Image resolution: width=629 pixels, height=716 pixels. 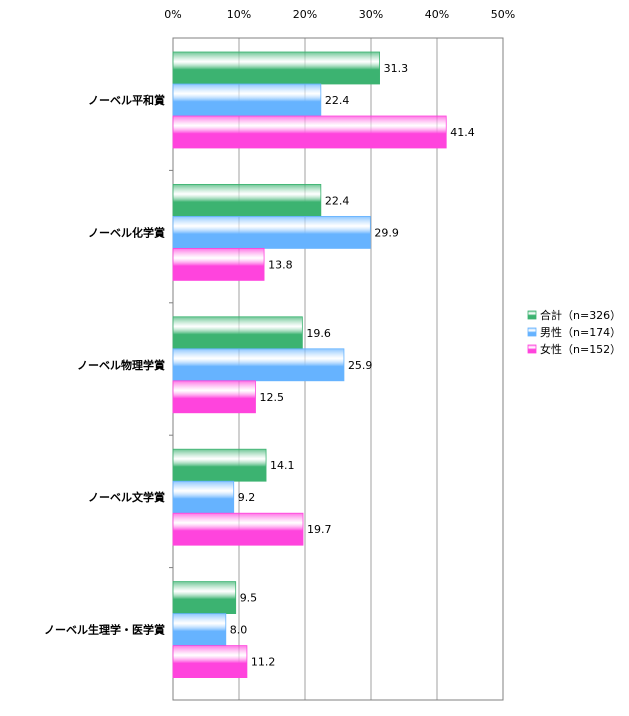 What do you see at coordinates (126, 100) in the screenshot?
I see `category-label: ノーベル平和賞` at bounding box center [126, 100].